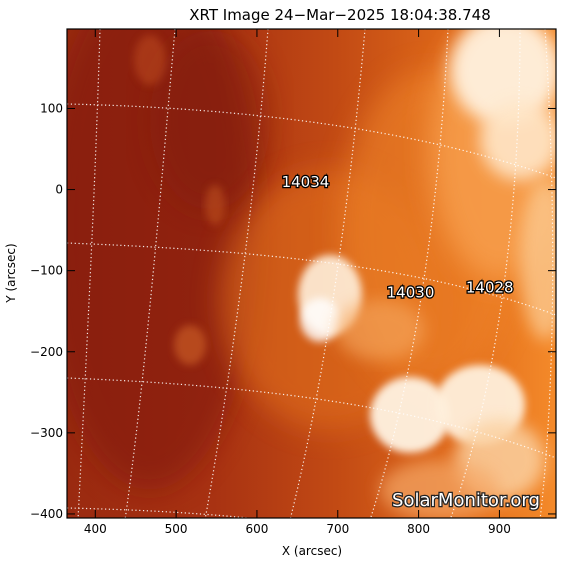  Describe the element at coordinates (51, 108) in the screenshot. I see `y-tick-label: 100` at that location.